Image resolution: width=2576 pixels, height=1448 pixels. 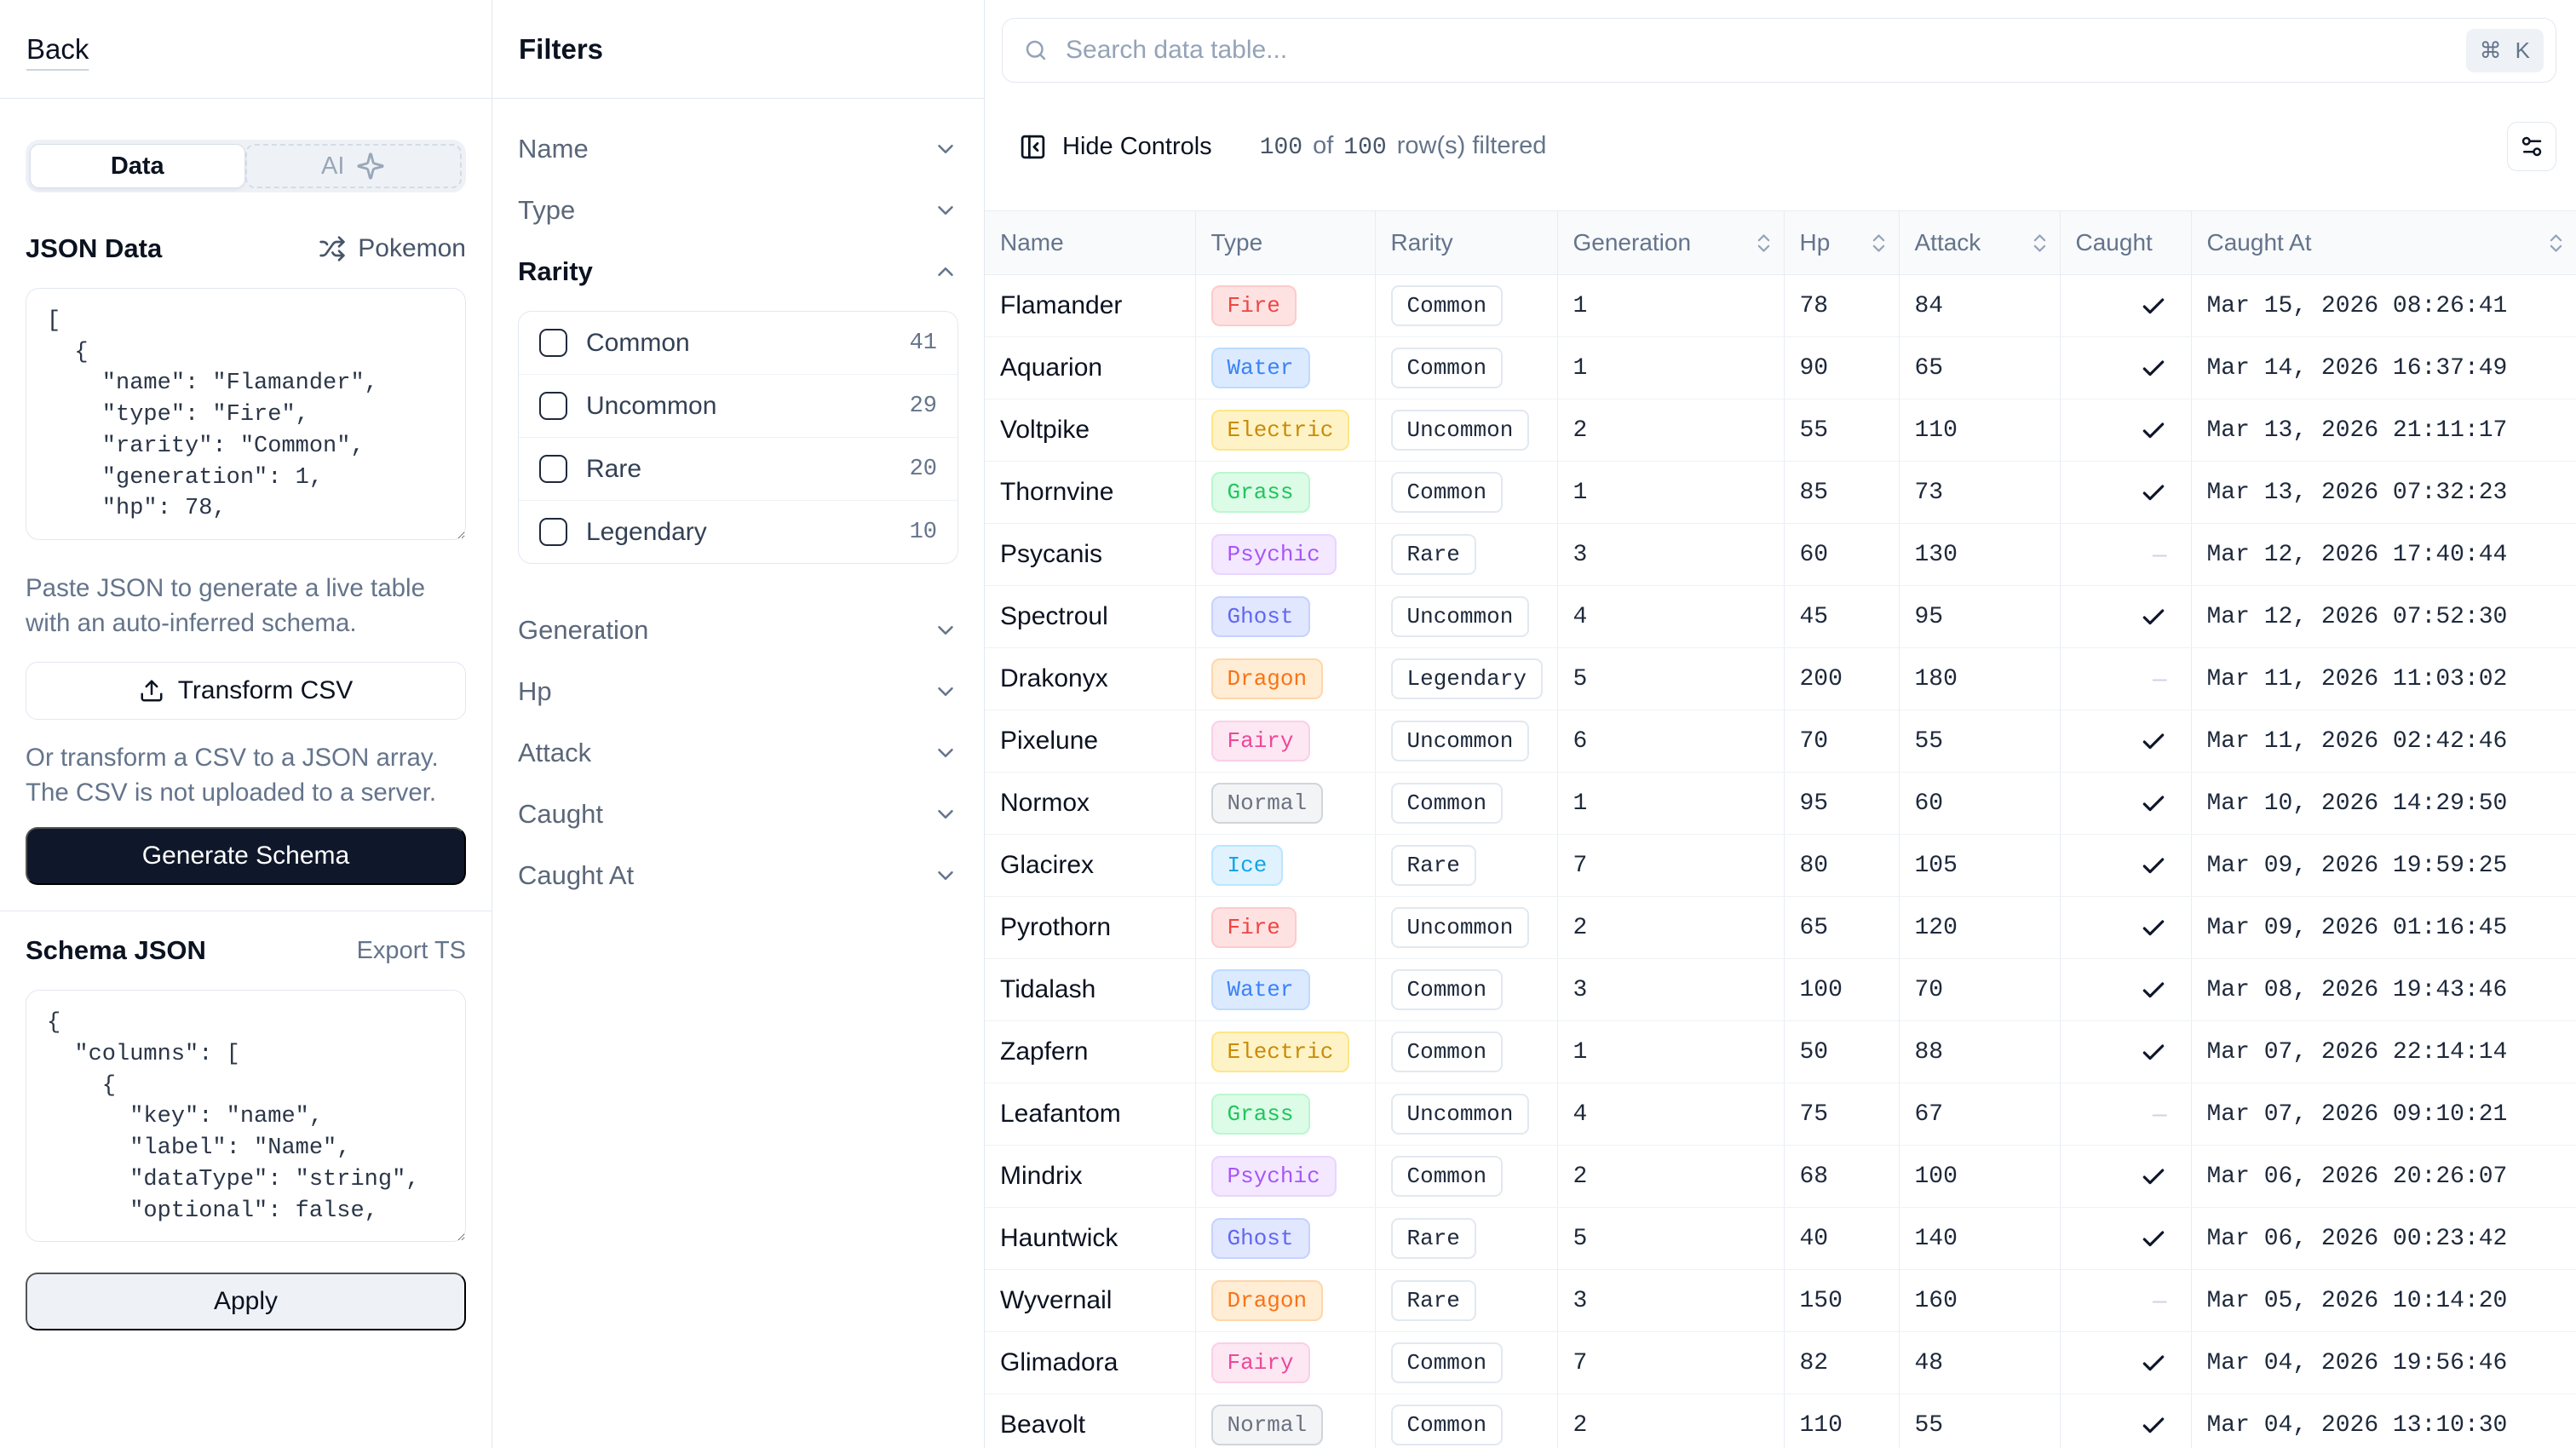 I want to click on search-input, so click(x=1757, y=50).